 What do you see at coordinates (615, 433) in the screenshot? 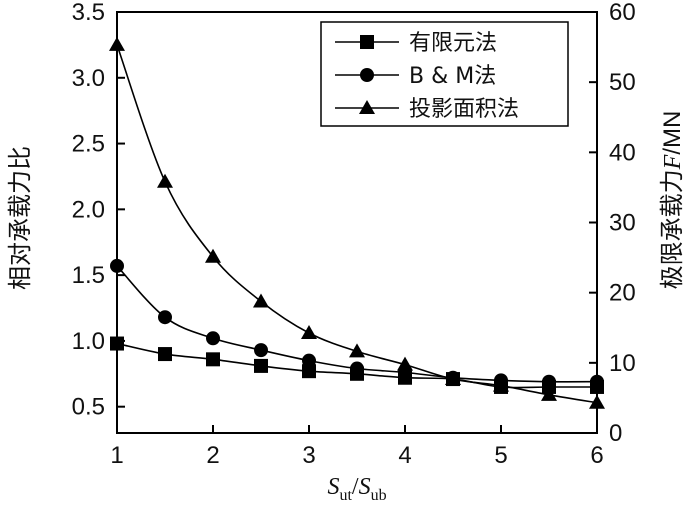
I see `y-right-tick-label: 0` at bounding box center [615, 433].